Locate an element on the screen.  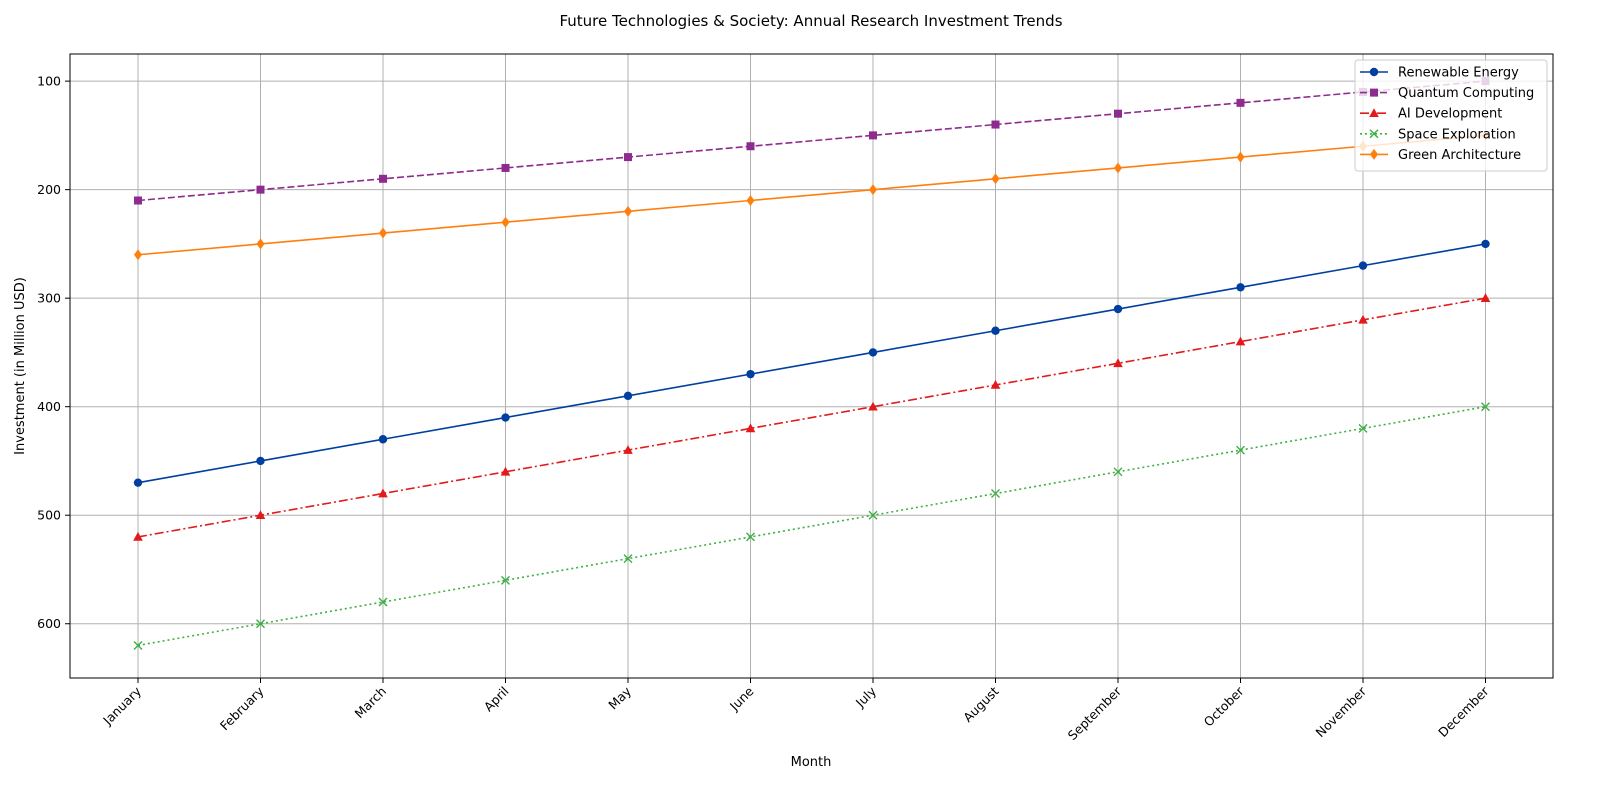
y-tick-label: 600 is located at coordinates (49, 623).